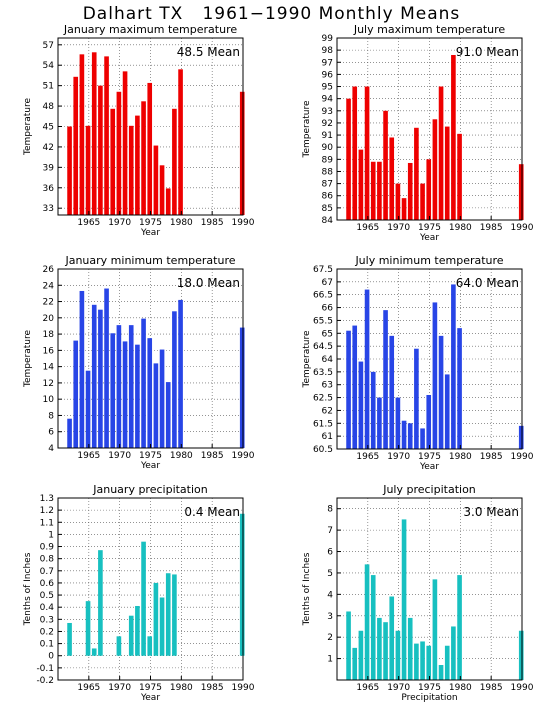 The width and height of the screenshot is (543, 711). I want to click on y-tick-label: 6, so click(51, 433).